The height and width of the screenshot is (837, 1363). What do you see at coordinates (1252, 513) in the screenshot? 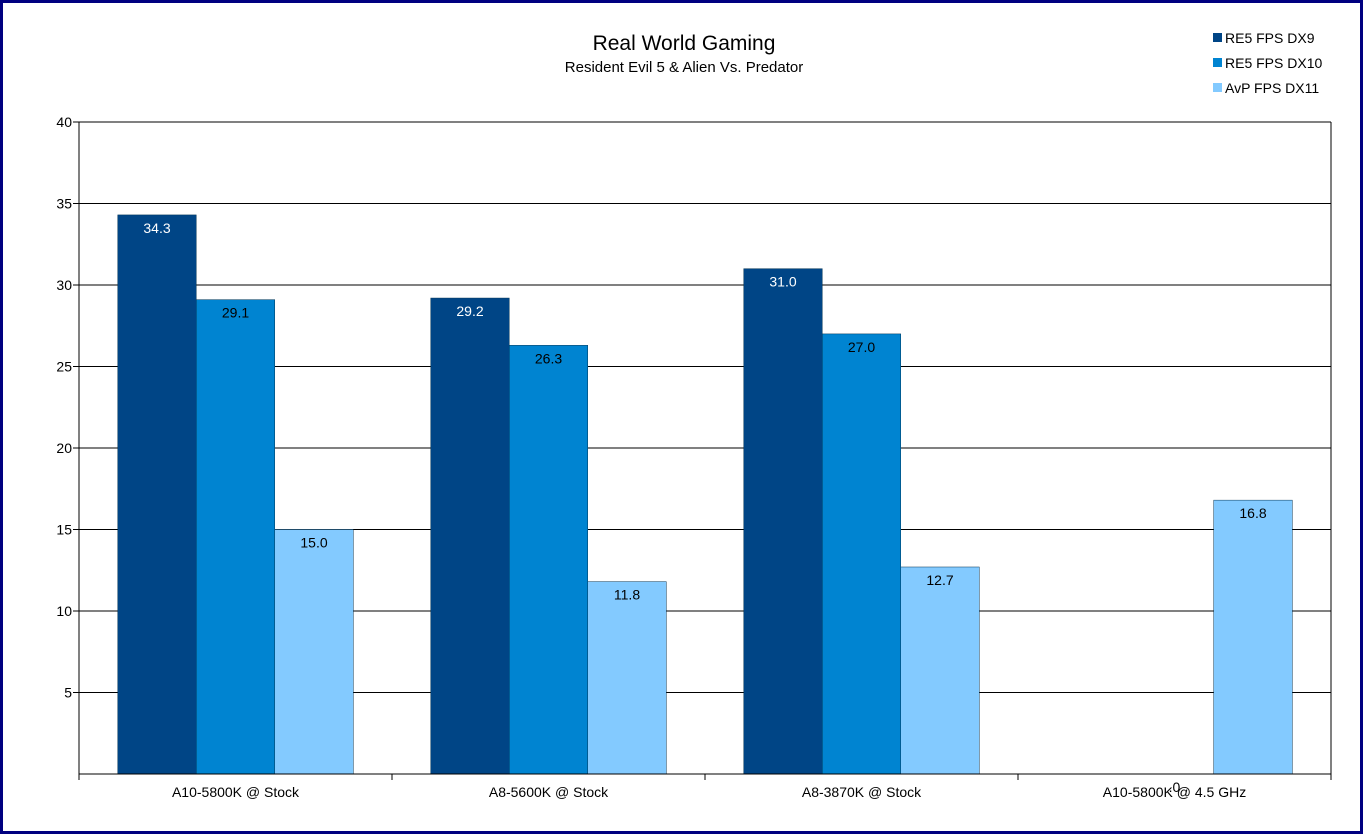
I see `data-label: 16.8` at bounding box center [1252, 513].